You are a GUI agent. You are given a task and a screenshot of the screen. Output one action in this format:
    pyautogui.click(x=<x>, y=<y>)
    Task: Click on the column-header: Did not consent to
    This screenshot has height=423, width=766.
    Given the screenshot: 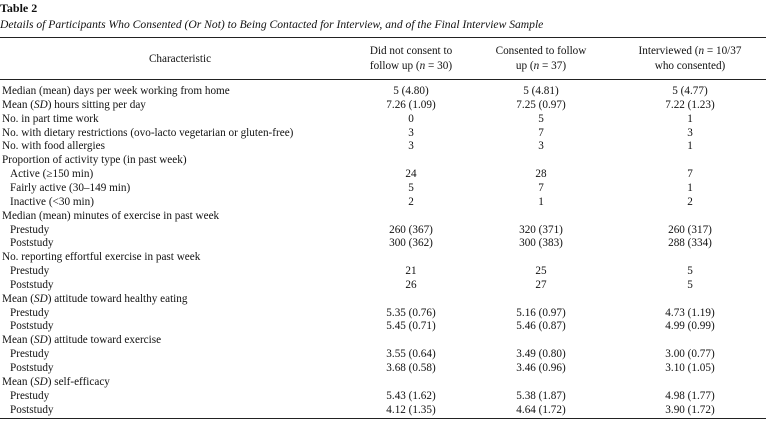 What is the action you would take?
    pyautogui.click(x=411, y=51)
    